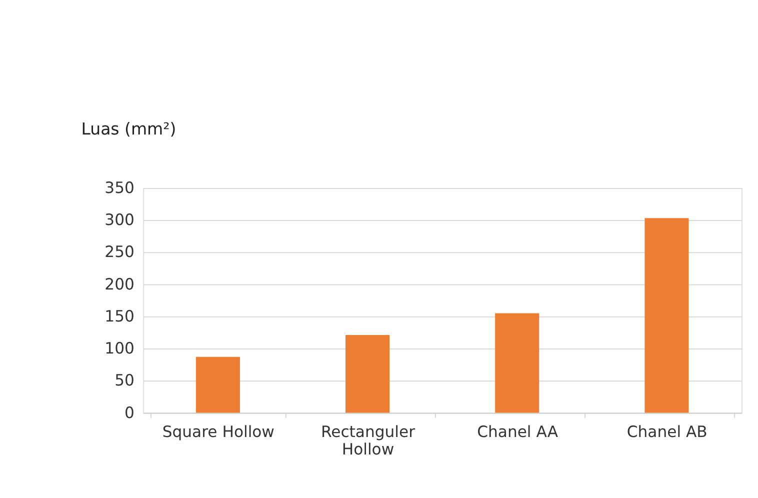  What do you see at coordinates (119, 220) in the screenshot?
I see `y-tick-label: 300` at bounding box center [119, 220].